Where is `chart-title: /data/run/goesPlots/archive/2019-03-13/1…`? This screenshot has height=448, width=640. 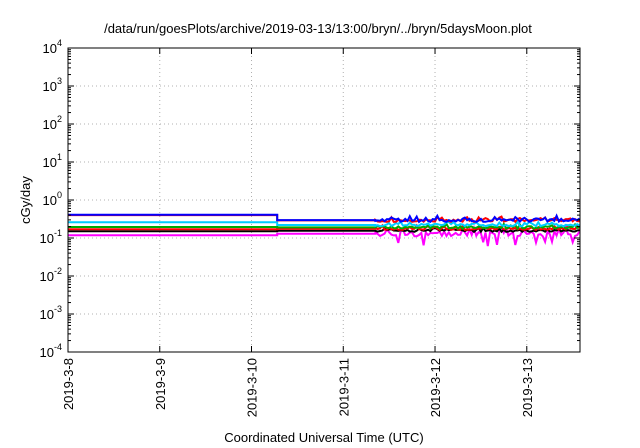 chart-title: /data/run/goesPlots/archive/2019-03-13/1… is located at coordinates (318, 28).